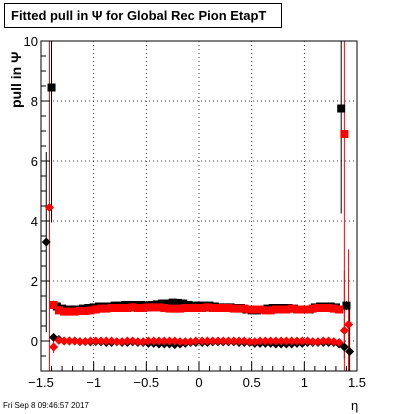 The height and width of the screenshot is (414, 400). I want to click on x-tick-label: 0.5, so click(252, 382).